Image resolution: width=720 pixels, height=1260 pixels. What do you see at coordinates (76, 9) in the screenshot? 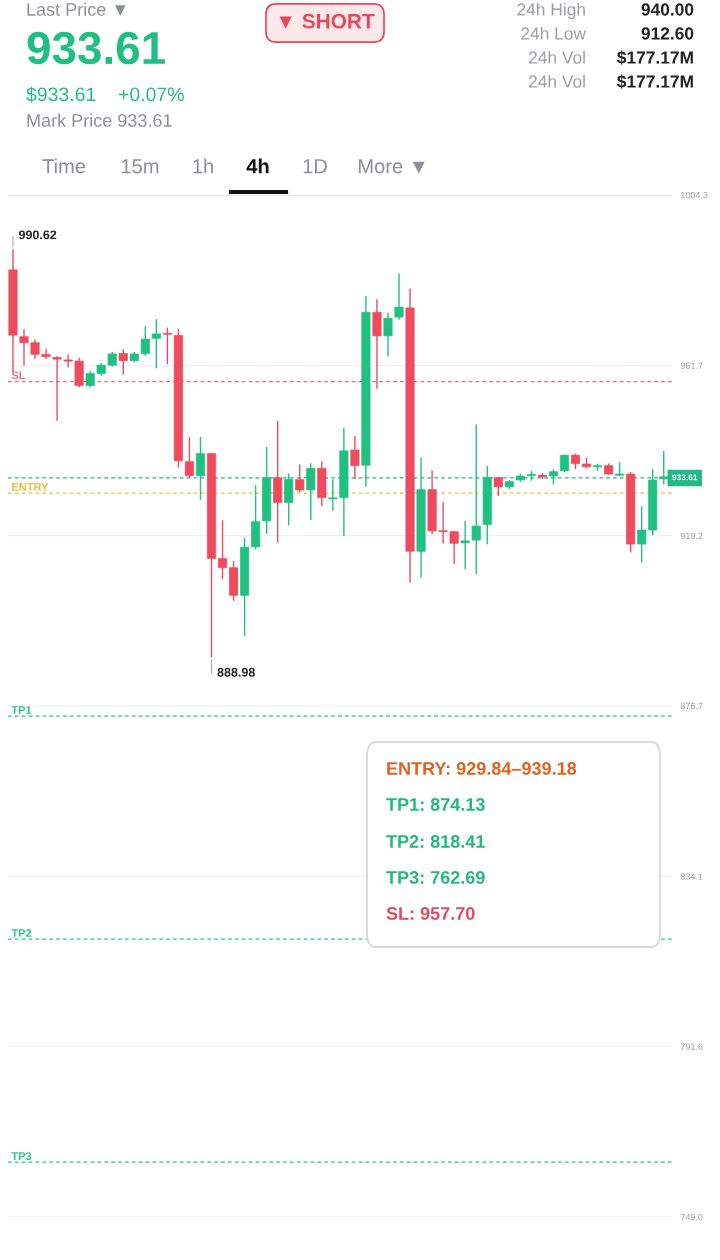
I see `text: Last Price ▼` at bounding box center [76, 9].